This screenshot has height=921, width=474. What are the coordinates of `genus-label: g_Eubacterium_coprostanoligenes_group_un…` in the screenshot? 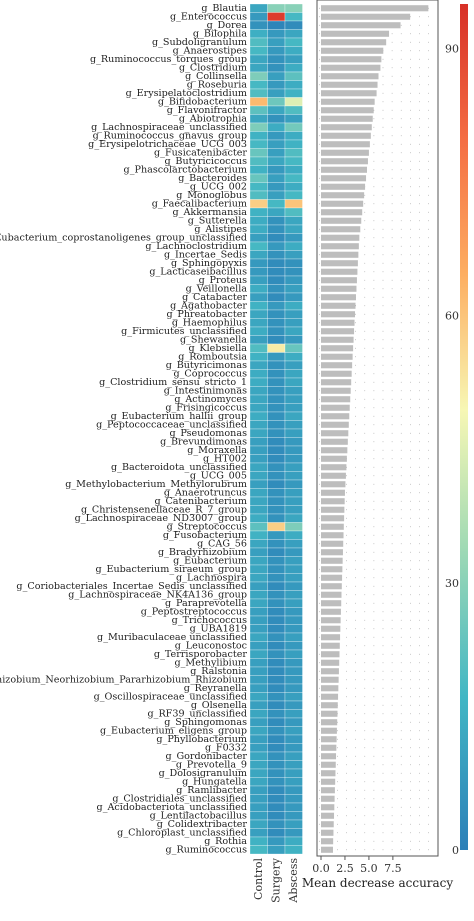 It's located at (123, 238).